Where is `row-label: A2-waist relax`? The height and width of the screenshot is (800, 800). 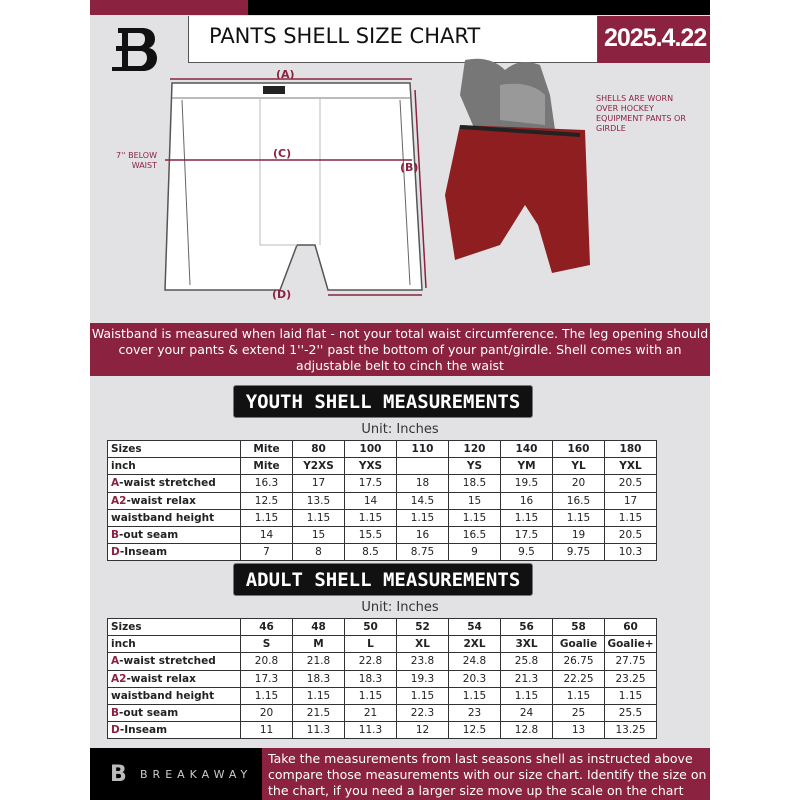 row-label: A2-waist relax is located at coordinates (174, 678).